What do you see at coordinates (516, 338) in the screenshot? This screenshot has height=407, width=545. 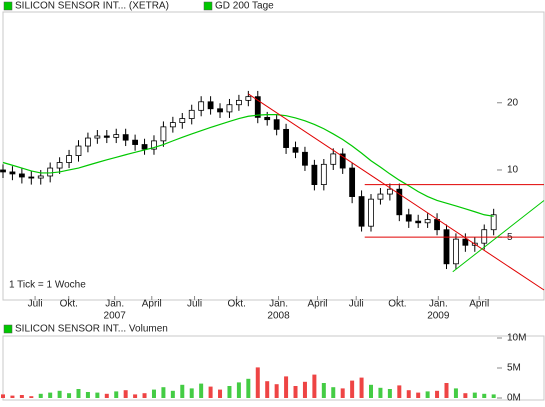 I see `y-tick-label: 10M` at bounding box center [516, 338].